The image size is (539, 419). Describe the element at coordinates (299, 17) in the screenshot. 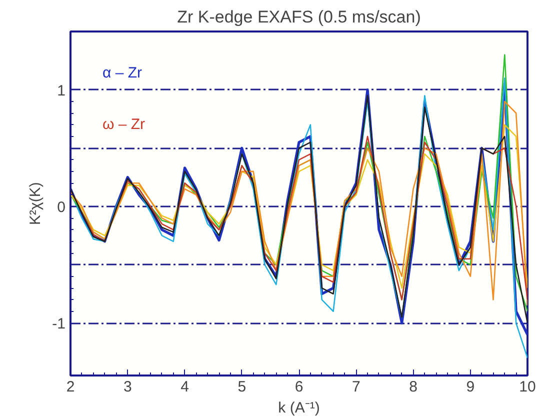

I see `chart-title: Zr K-edge EXAFS (0.5 ms/scan)` at that location.